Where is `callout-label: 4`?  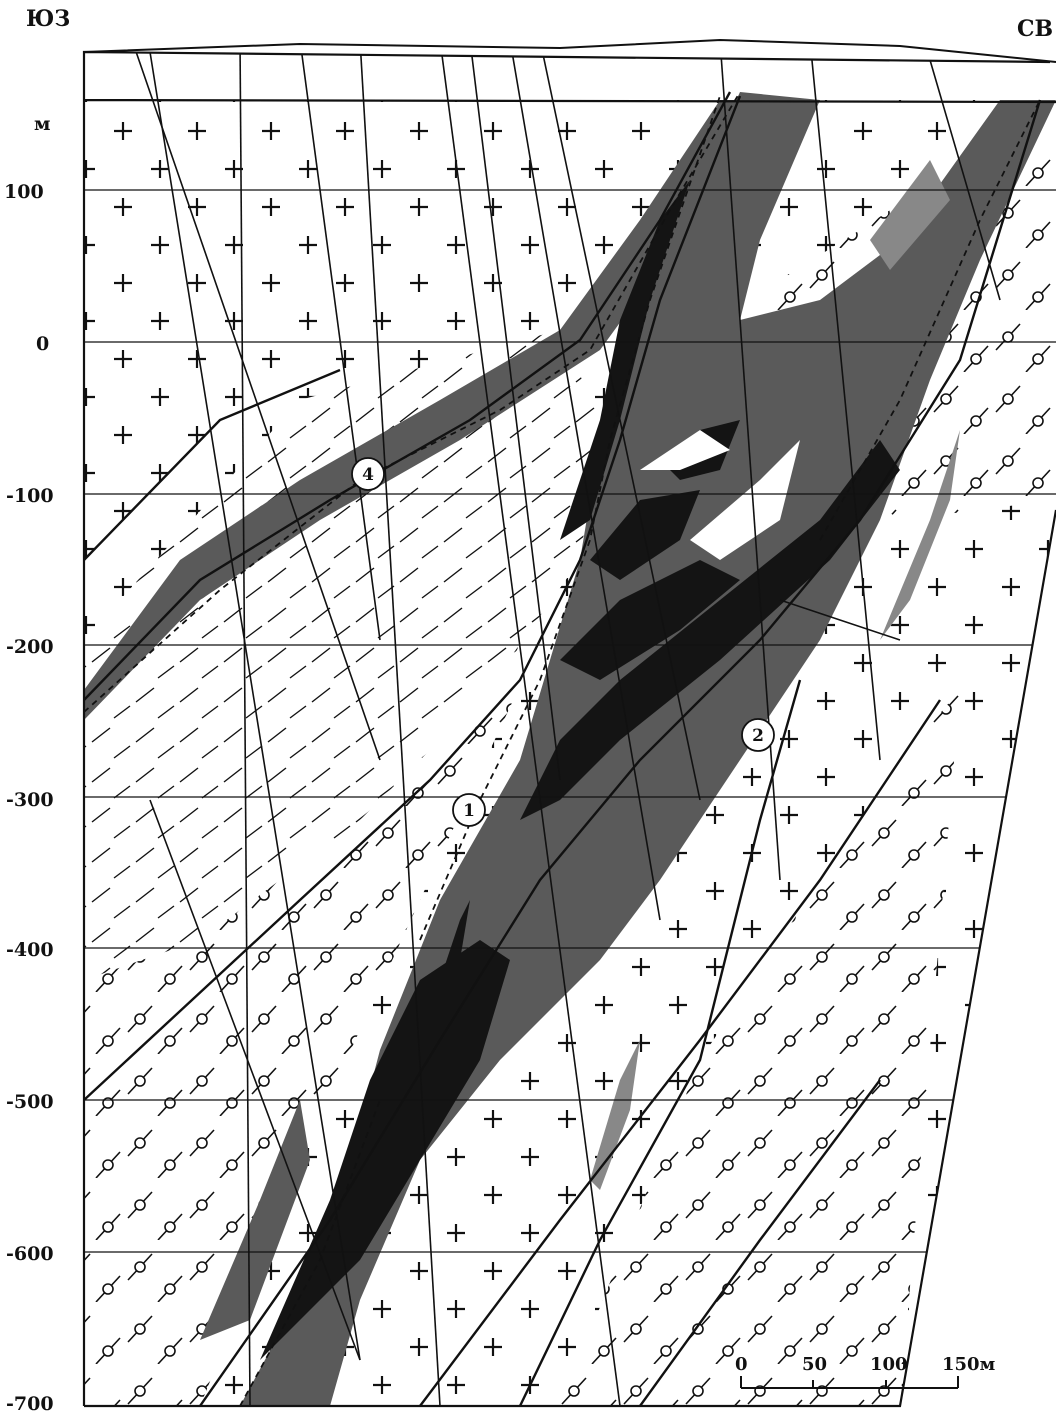 callout-label: 4 is located at coordinates (368, 475).